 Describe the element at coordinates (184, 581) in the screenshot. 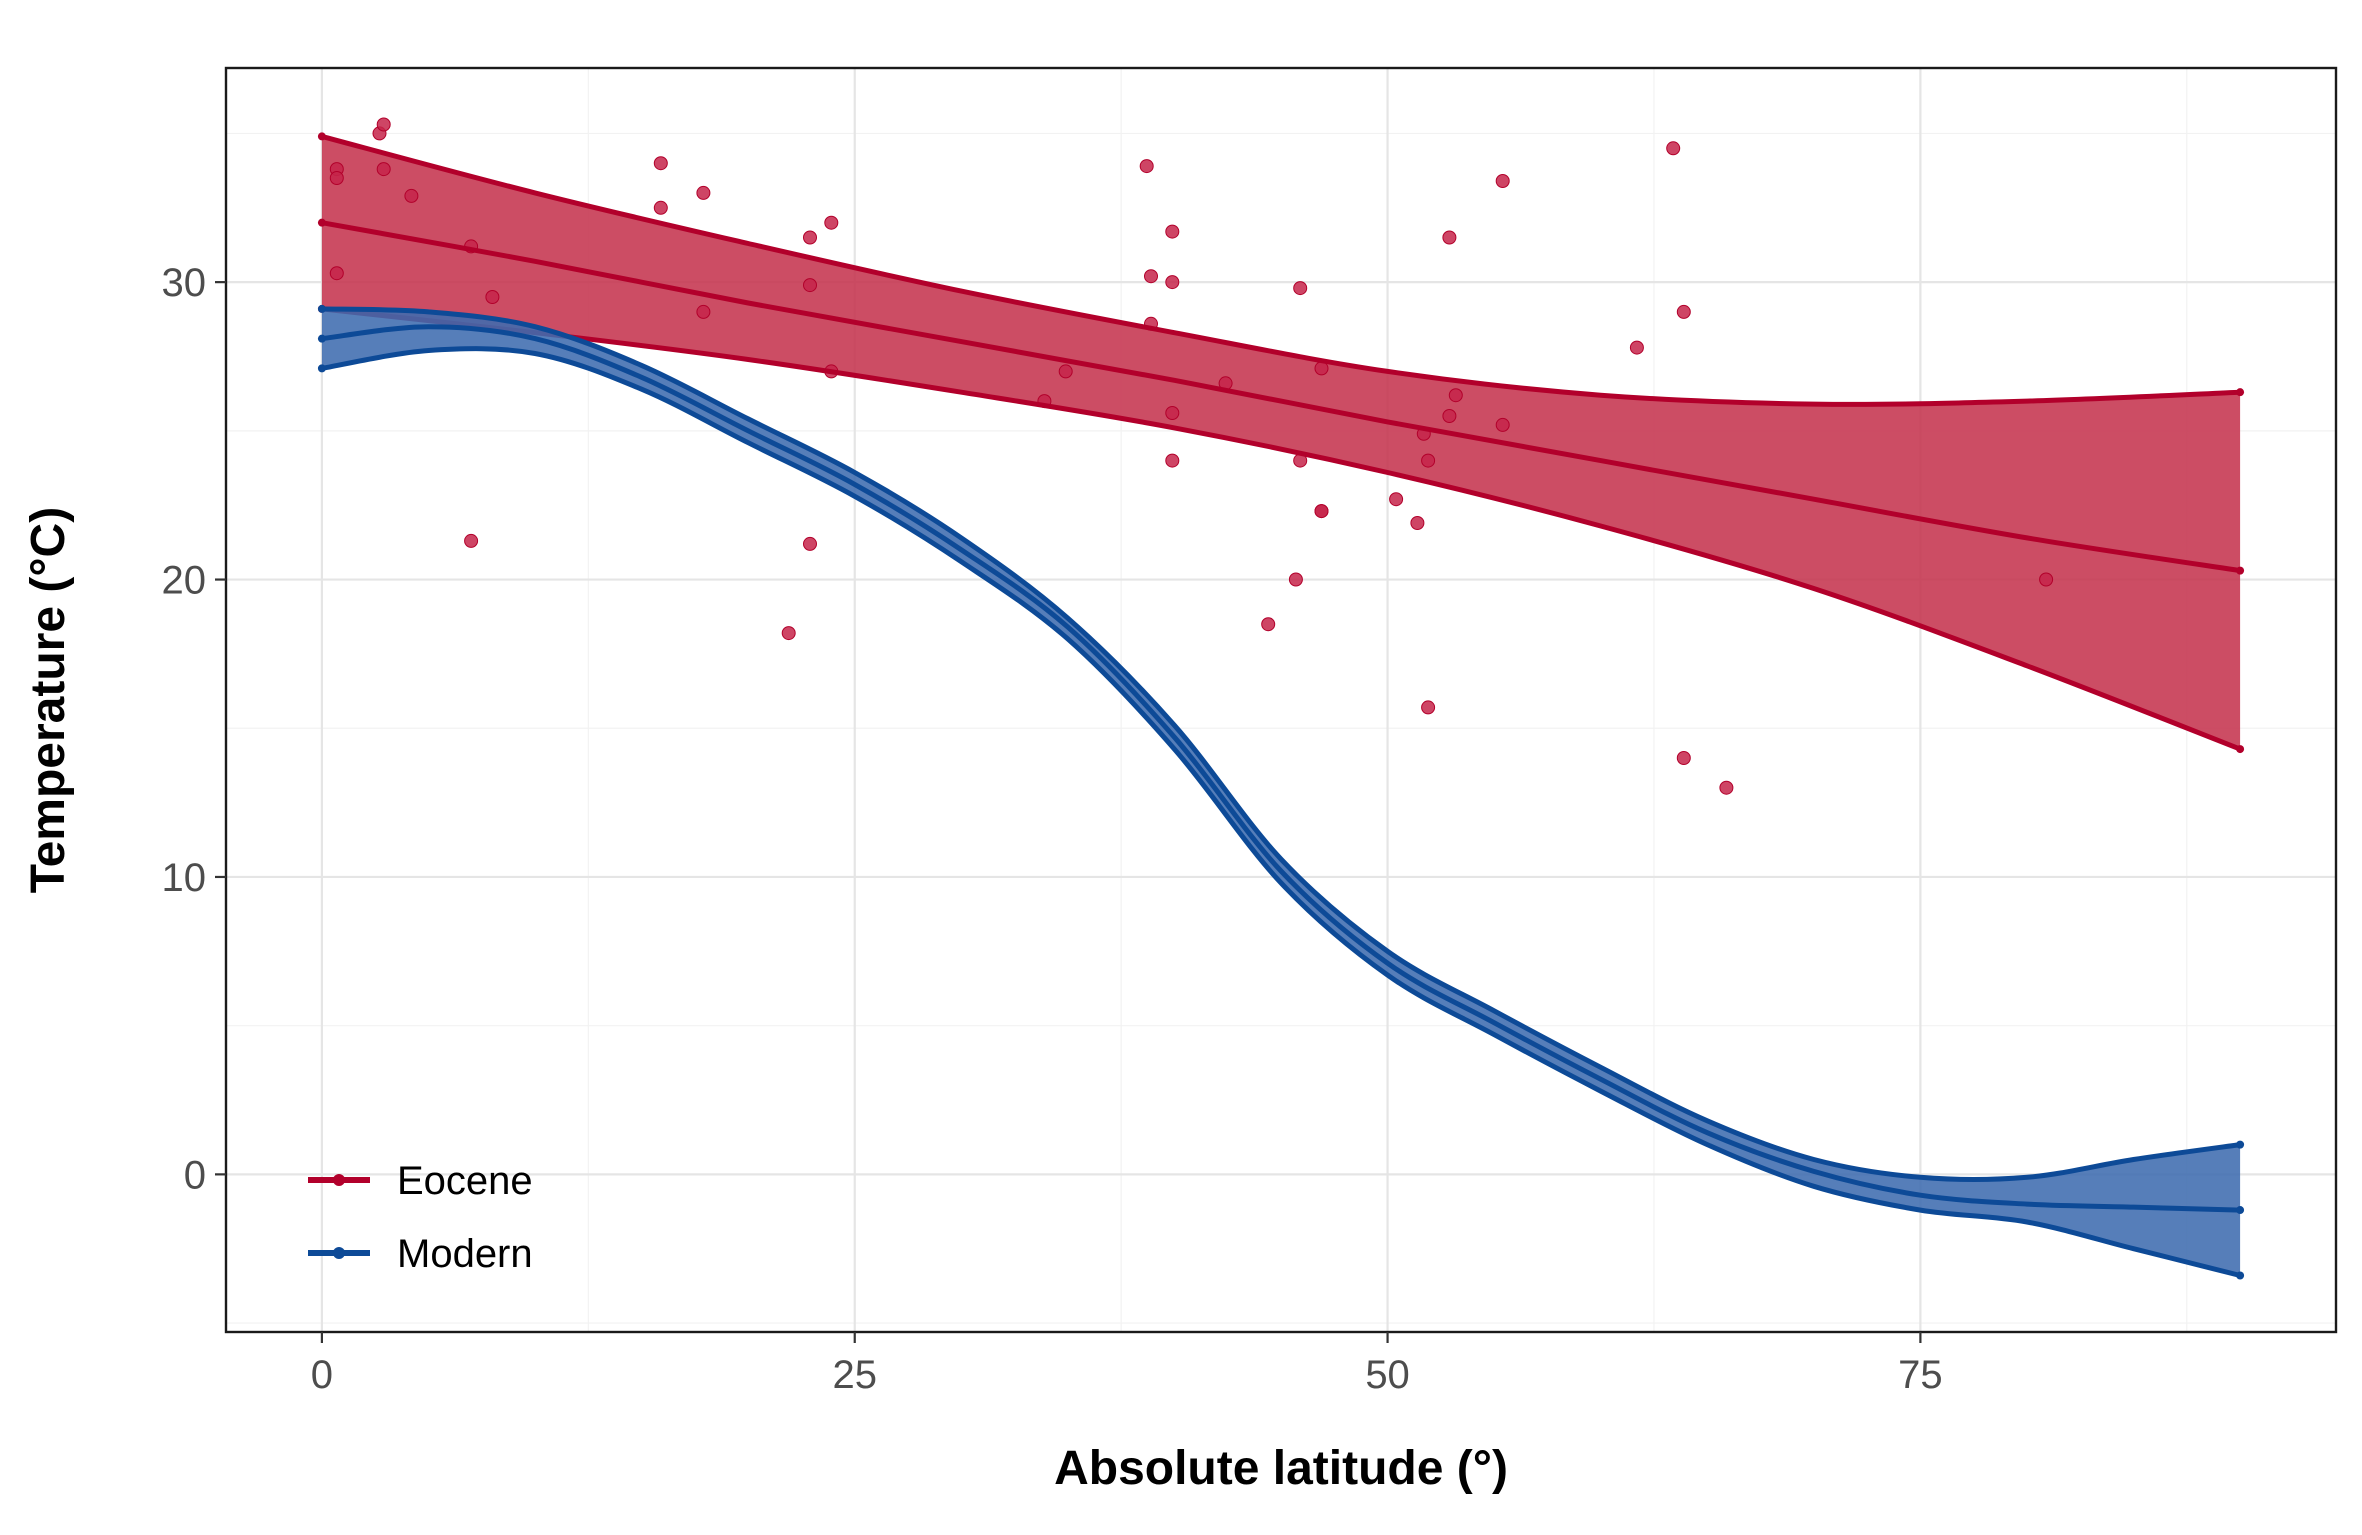

I see `y-tick-label: 20` at that location.